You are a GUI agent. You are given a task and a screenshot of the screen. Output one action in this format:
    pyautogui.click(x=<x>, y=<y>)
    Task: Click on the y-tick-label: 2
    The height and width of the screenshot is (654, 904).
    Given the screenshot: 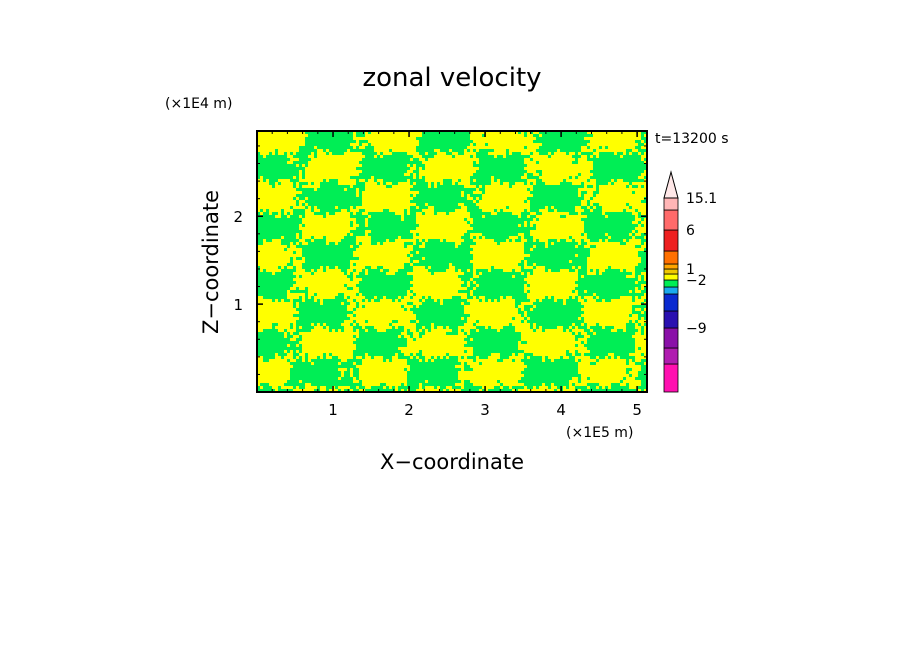 What is the action you would take?
    pyautogui.click(x=238, y=217)
    